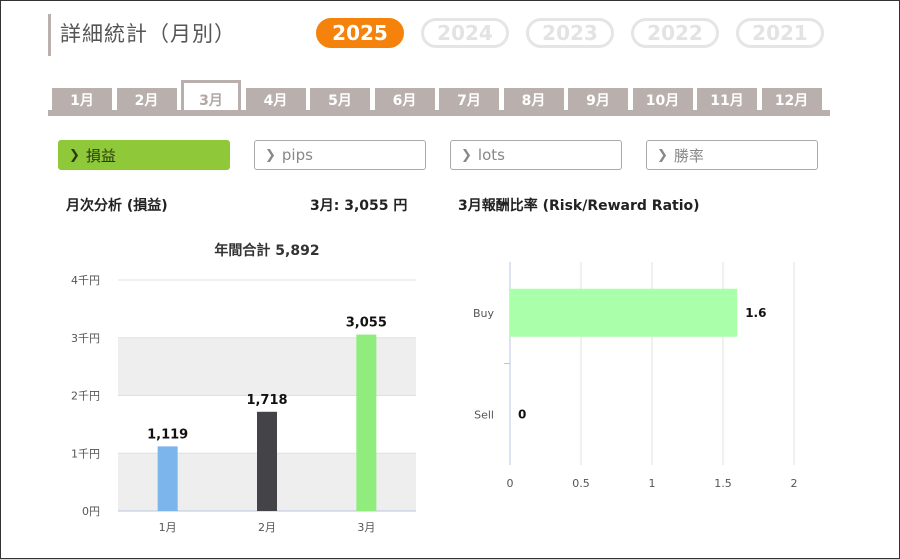 The image size is (900, 559). Describe the element at coordinates (491, 155) in the screenshot. I see `metric-label: lots` at that location.